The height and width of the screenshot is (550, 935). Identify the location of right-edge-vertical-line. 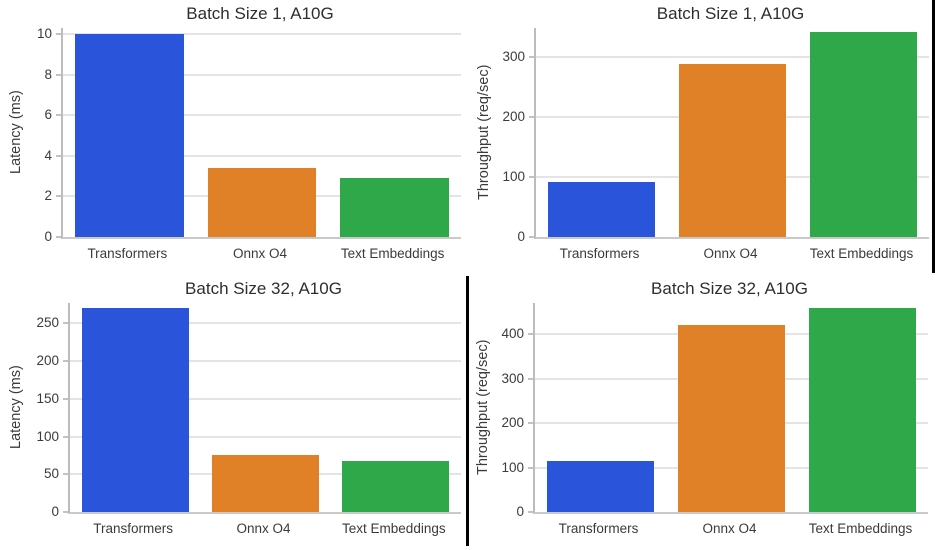
(933, 136).